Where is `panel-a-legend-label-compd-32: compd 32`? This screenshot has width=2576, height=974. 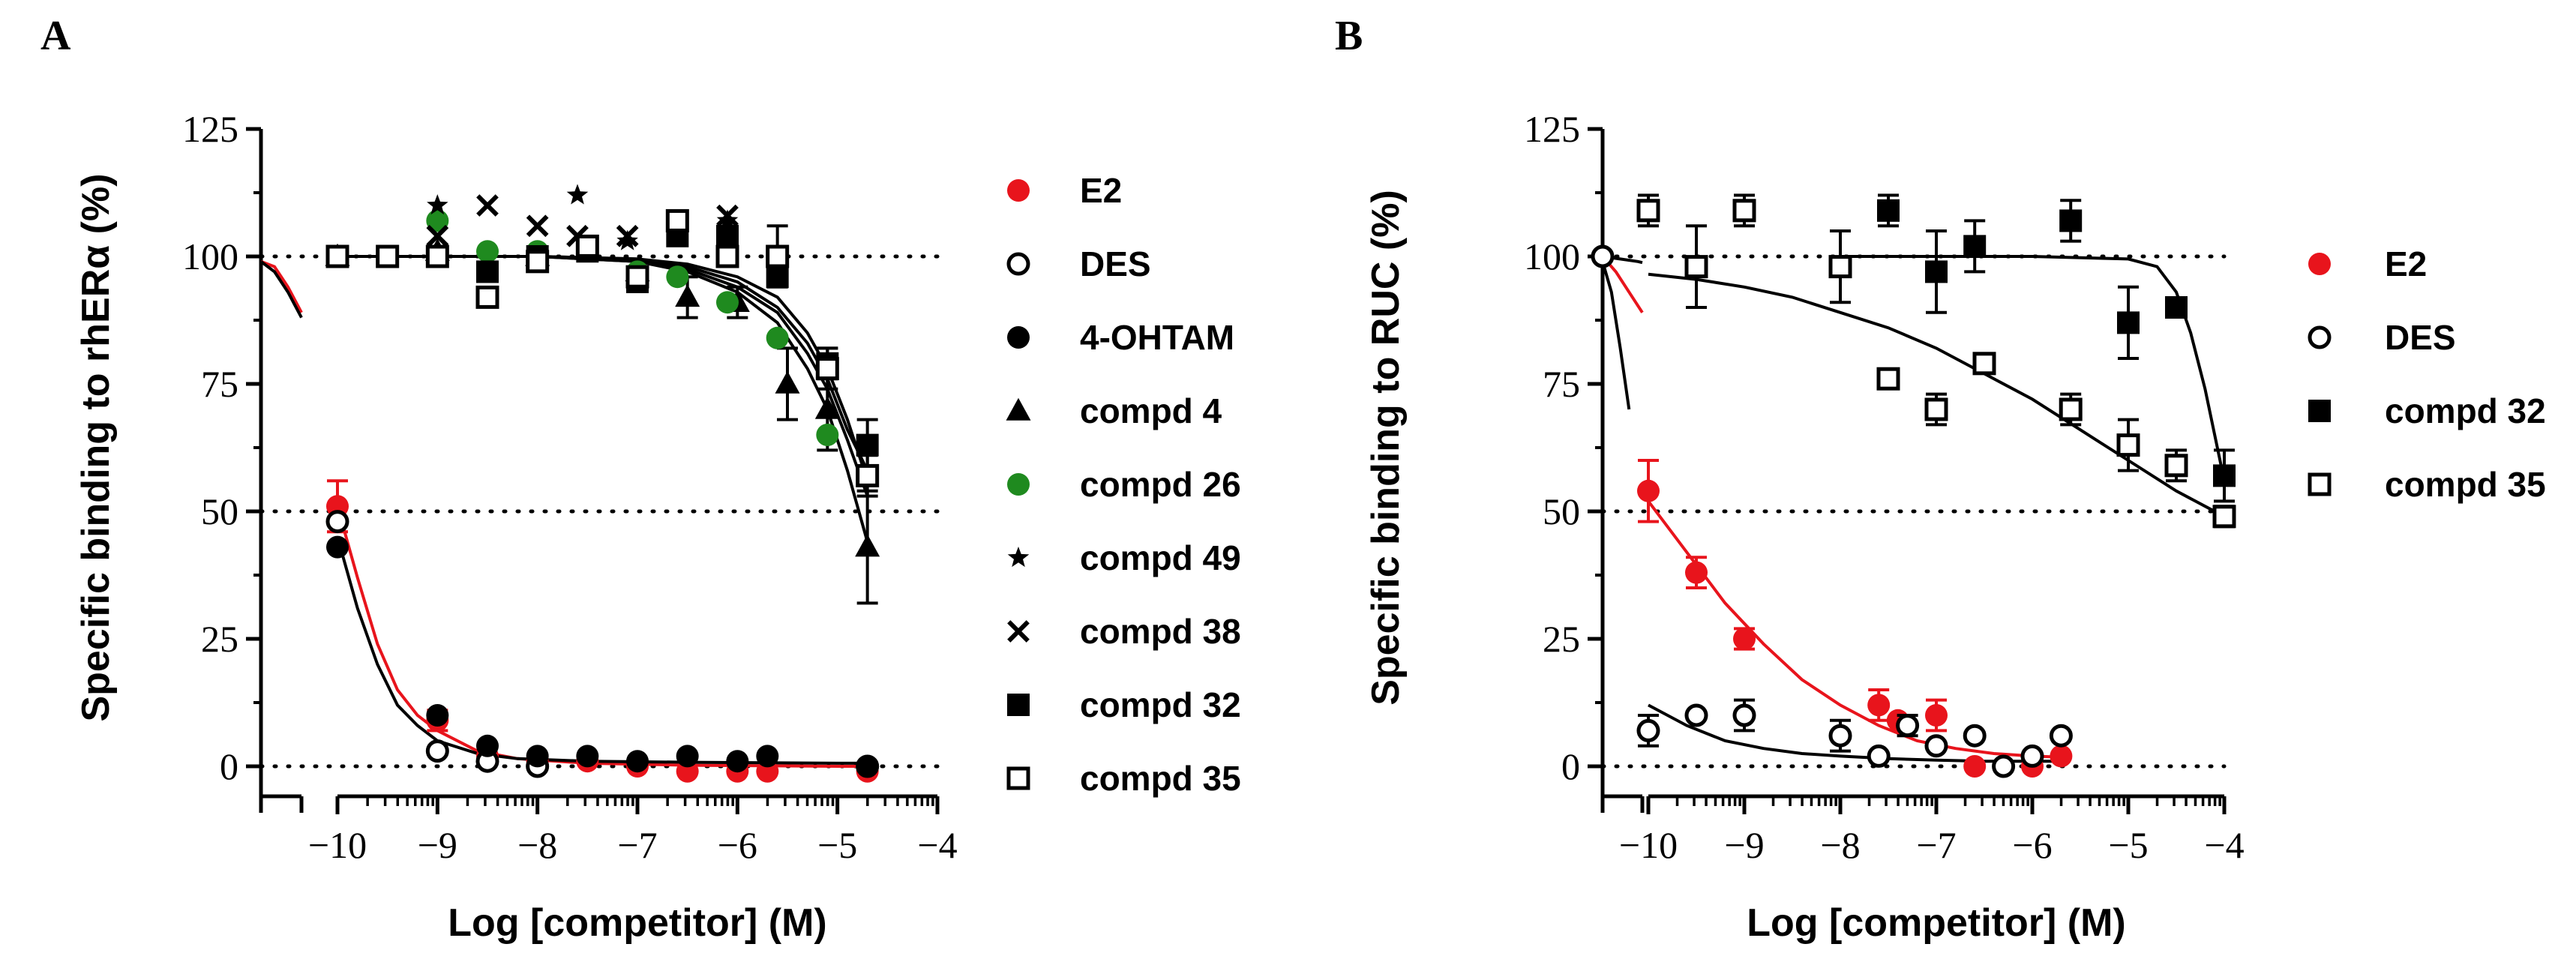
panel-a-legend-label-compd-32: compd 32 is located at coordinates (1161, 704).